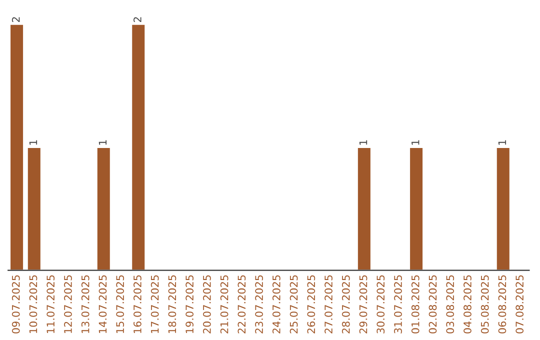 The image size is (540, 340). I want to click on x-tick-label: 13.07.2025, so click(85, 304).